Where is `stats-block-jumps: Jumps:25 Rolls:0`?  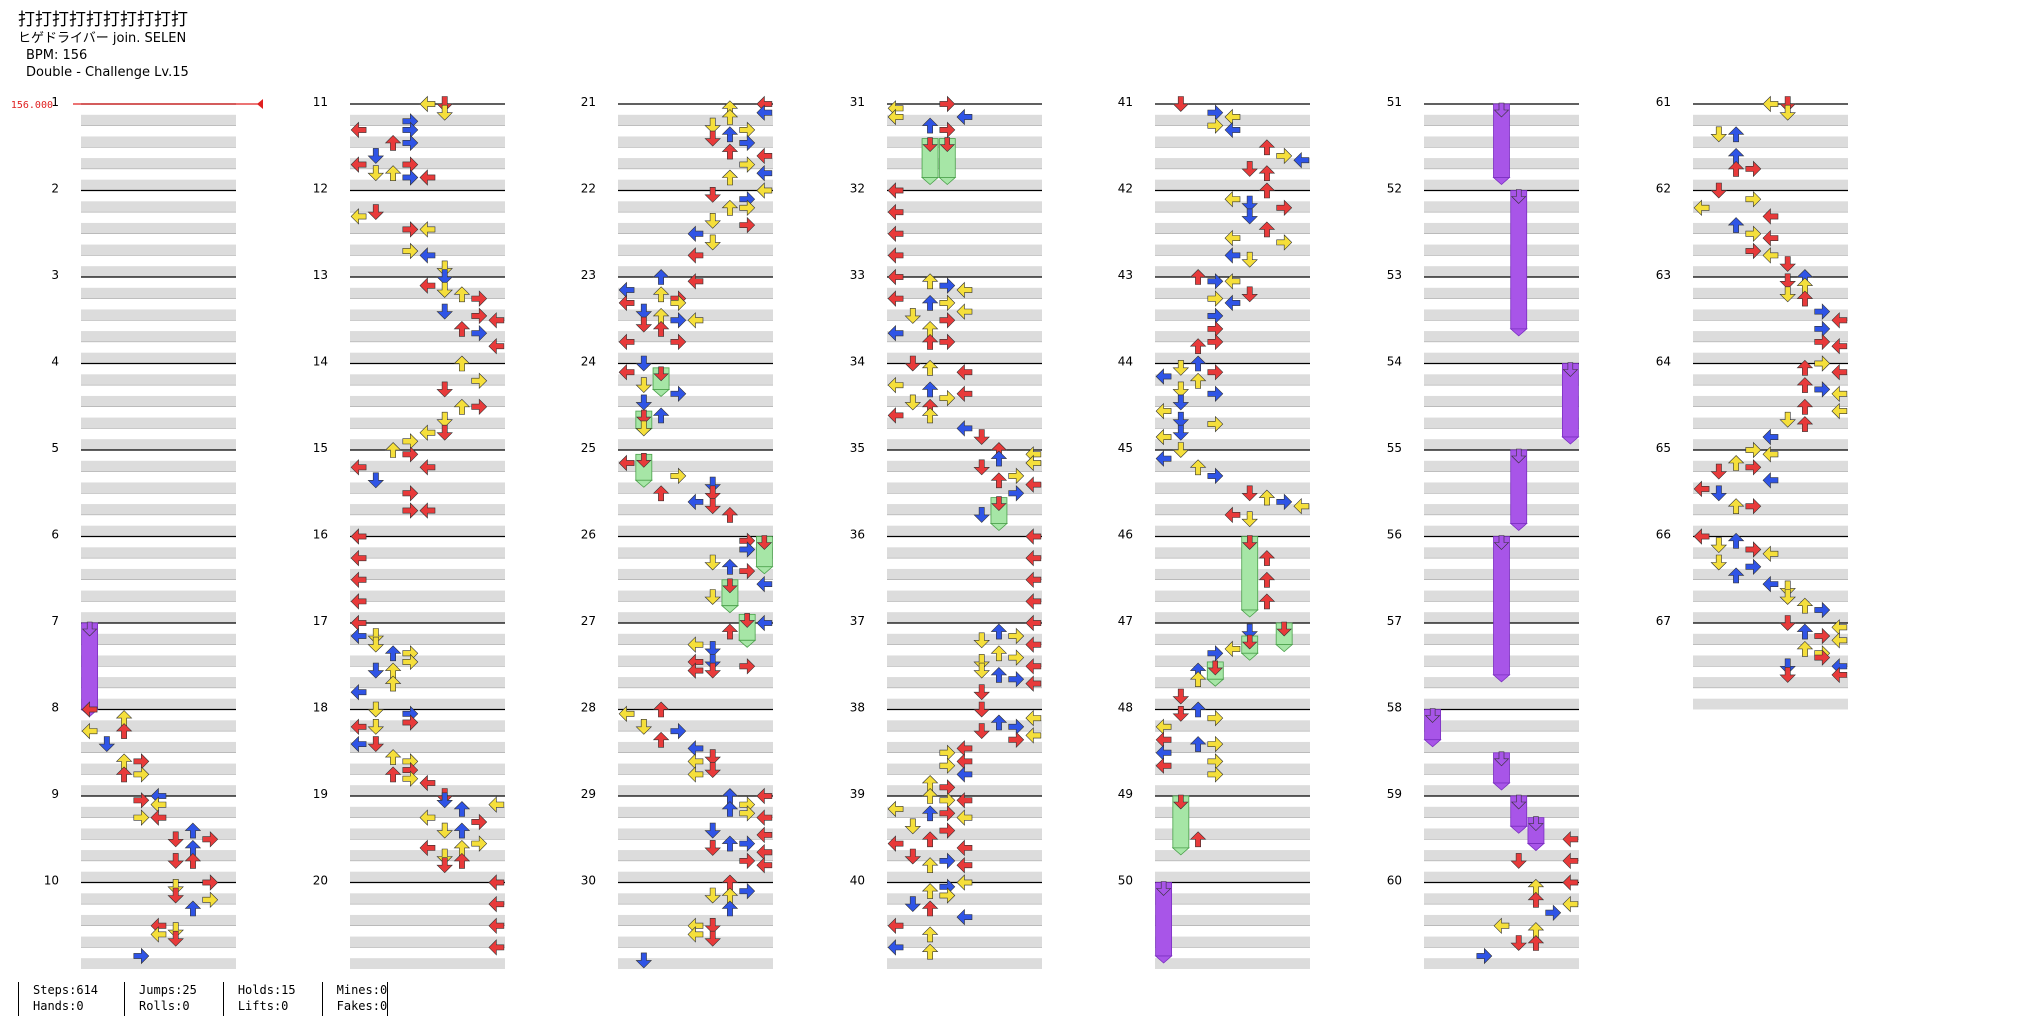
stats-block-jumps: Jumps:25 Rolls:0 is located at coordinates (167, 999).